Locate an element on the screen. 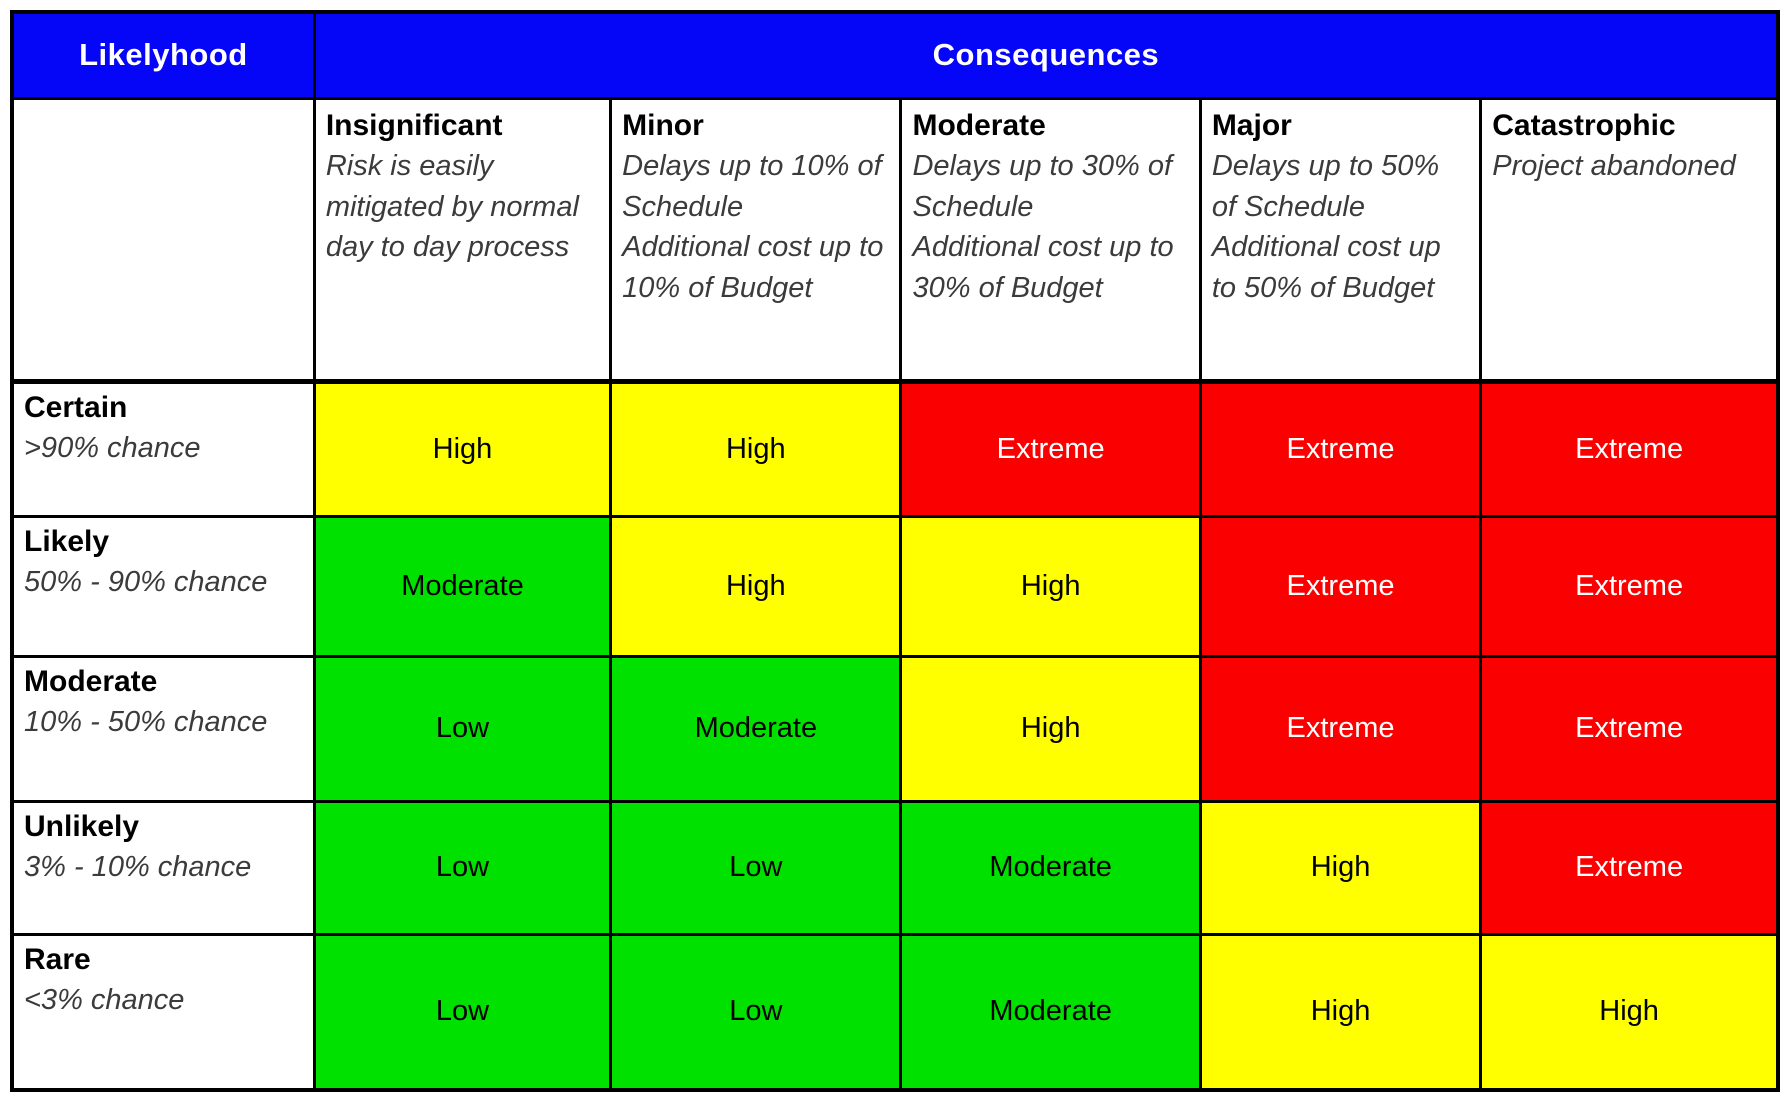 This screenshot has width=1790, height=1099. row-description: 10% - 50% chance is located at coordinates (146, 722).